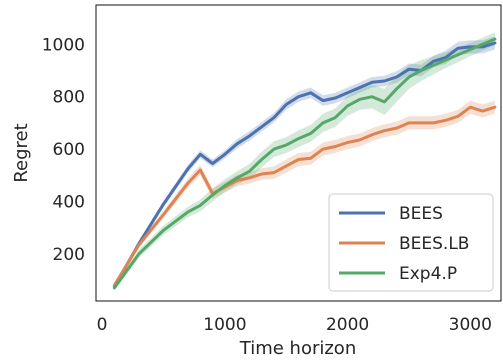  What do you see at coordinates (63, 45) in the screenshot?
I see `y-tick-label: 1000` at bounding box center [63, 45].